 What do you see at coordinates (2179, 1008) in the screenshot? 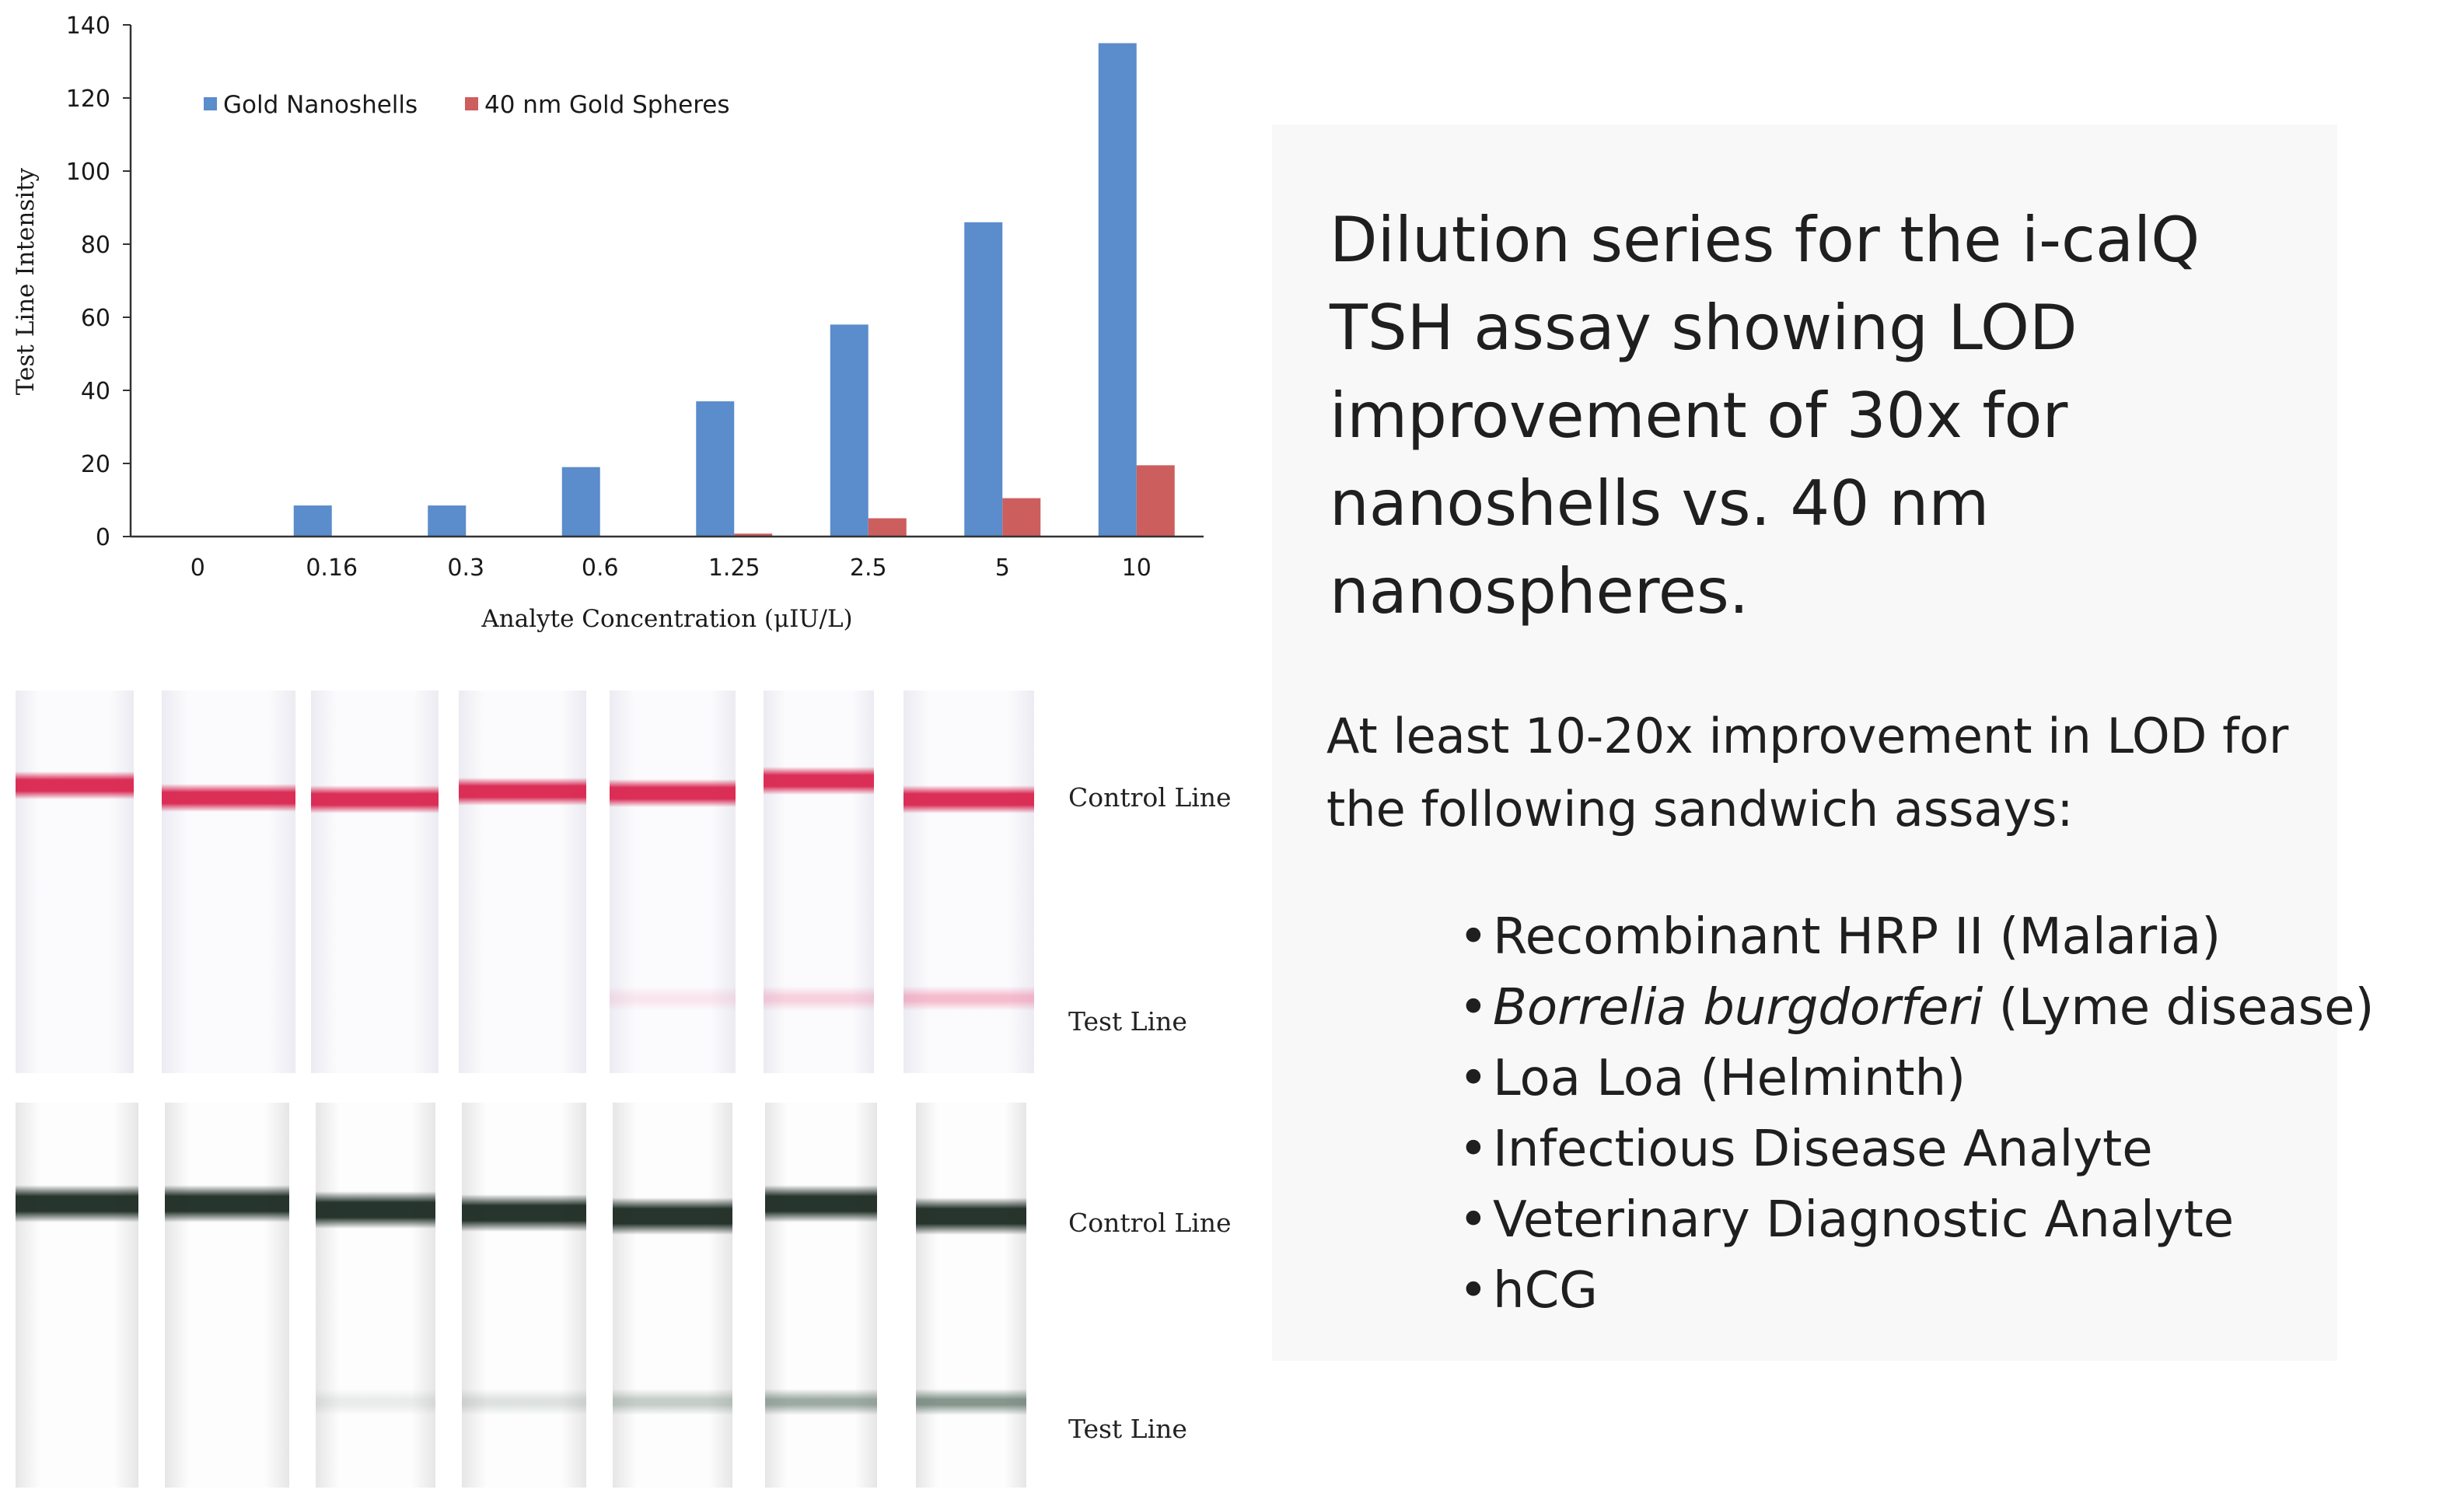
I see `list-item-text: (Lyme disease)` at bounding box center [2179, 1008].